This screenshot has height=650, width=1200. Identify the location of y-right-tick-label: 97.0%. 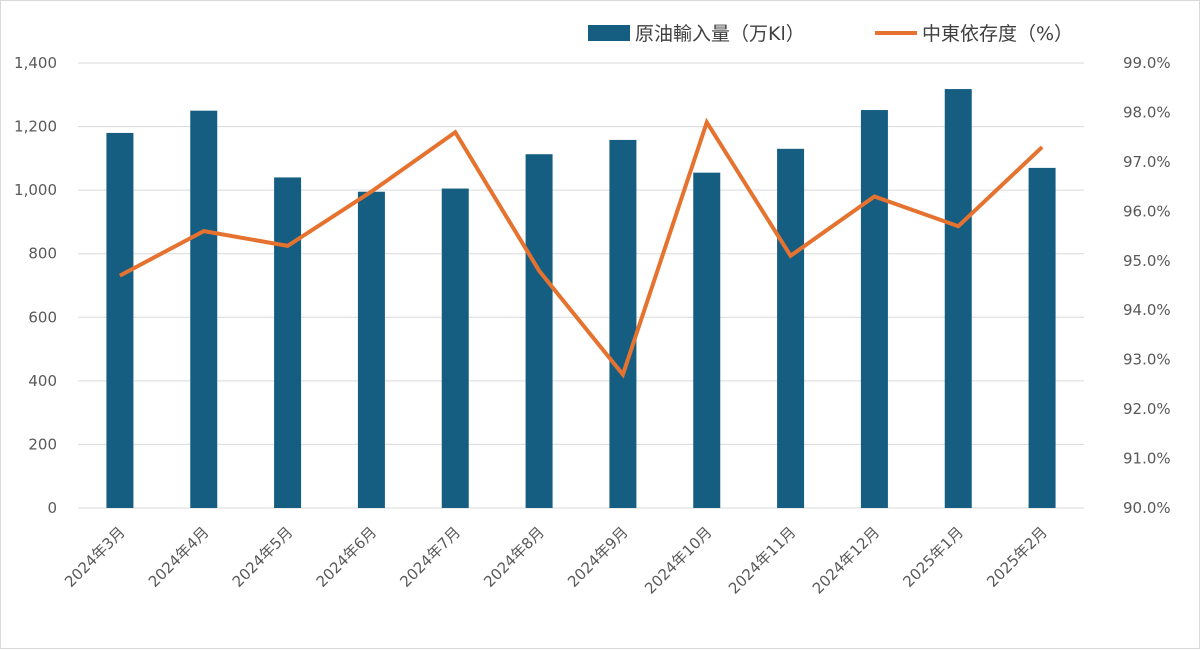
(1147, 162).